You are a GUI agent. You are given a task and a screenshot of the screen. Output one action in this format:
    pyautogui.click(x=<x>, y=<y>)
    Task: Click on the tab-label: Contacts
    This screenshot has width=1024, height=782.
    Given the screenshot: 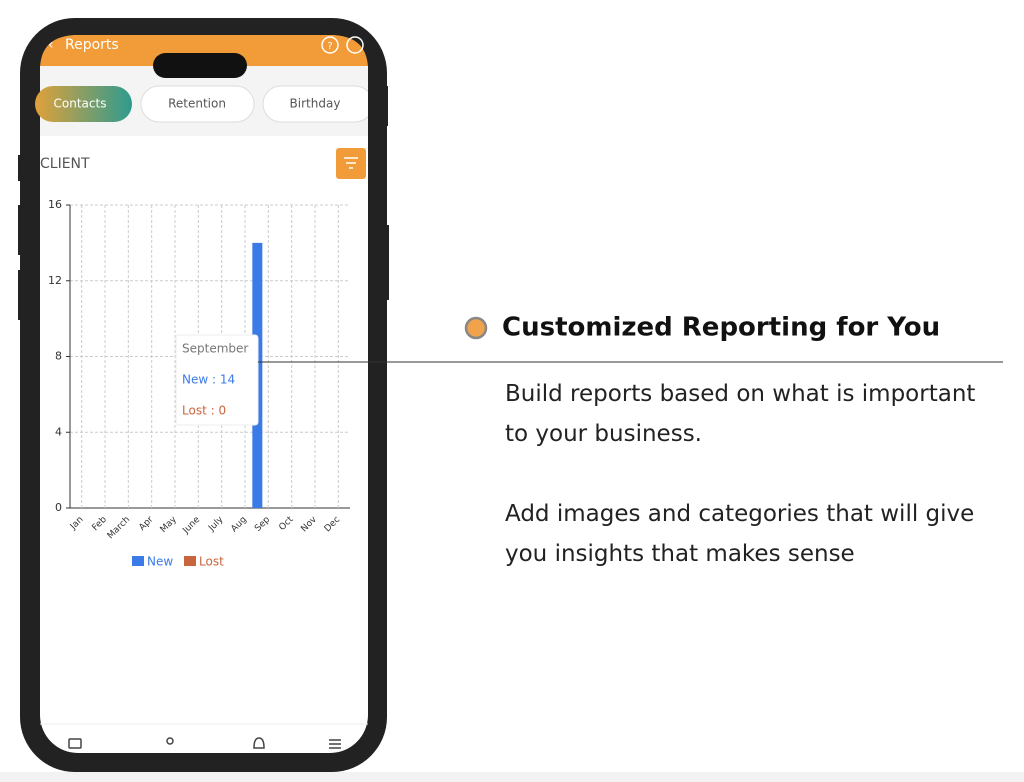 What is the action you would take?
    pyautogui.click(x=80, y=104)
    